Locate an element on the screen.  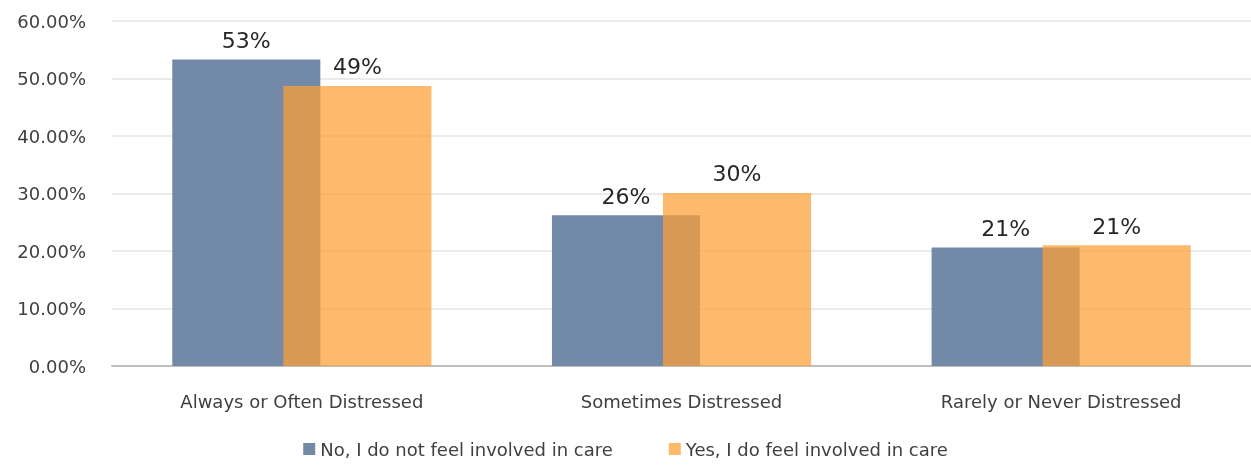
legend-label: No, I do not feel involved in care is located at coordinates (466, 449).